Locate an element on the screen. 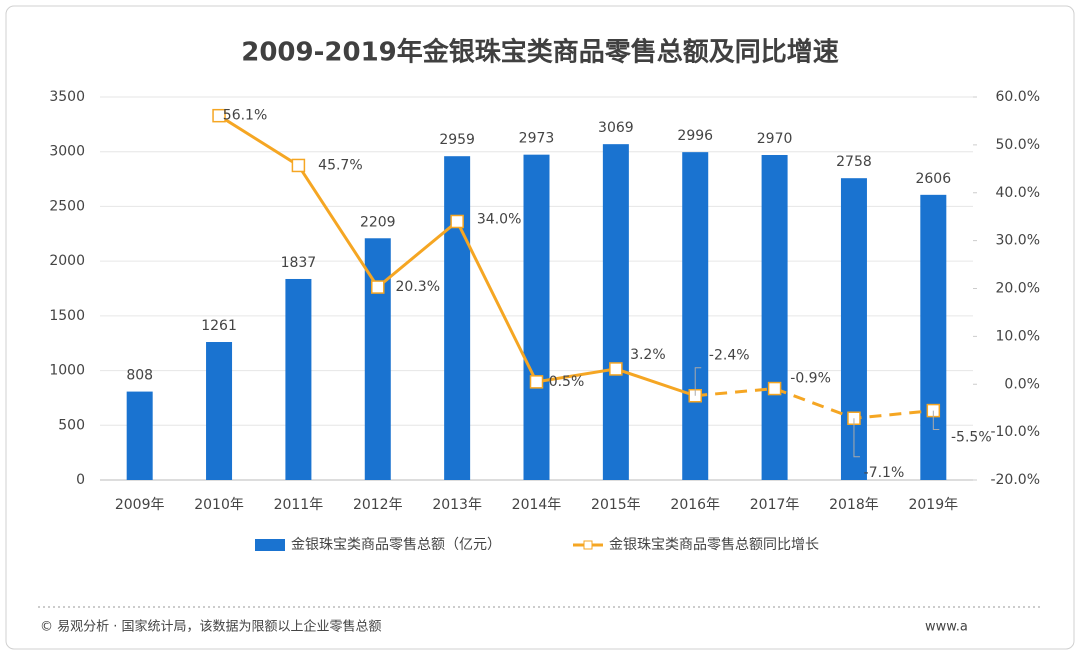 This screenshot has height=659, width=1080. x-tick-label: 2013年 is located at coordinates (457, 505).